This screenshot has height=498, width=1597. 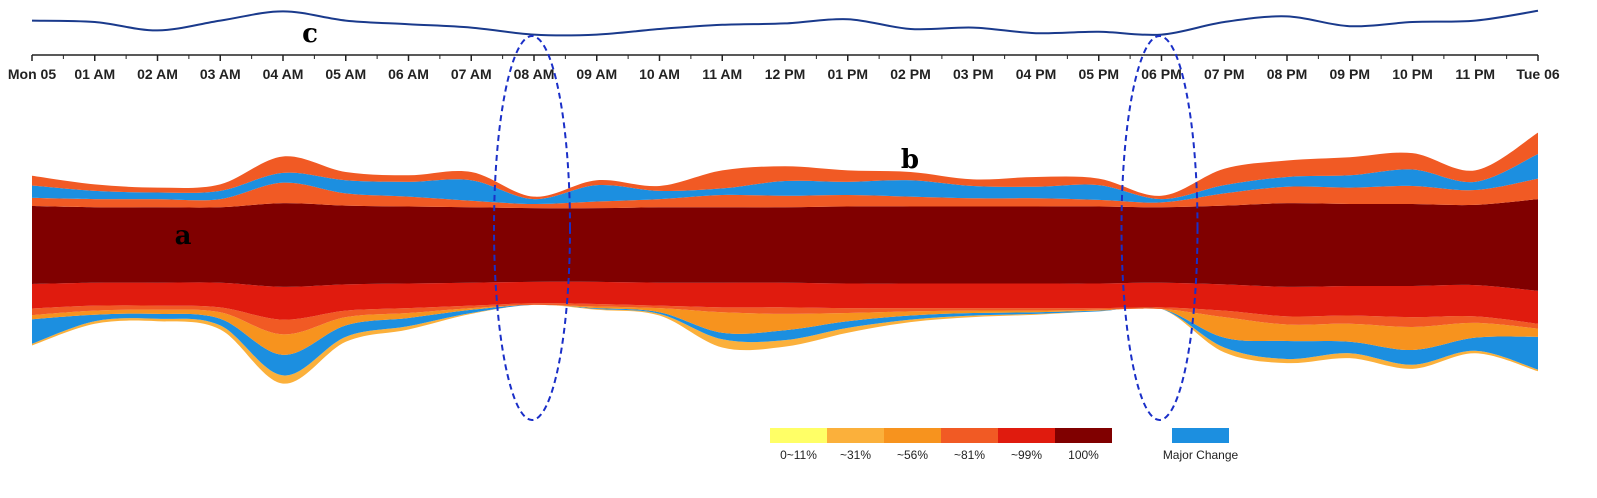 I want to click on tick-label: 11 PM, so click(x=1475, y=74).